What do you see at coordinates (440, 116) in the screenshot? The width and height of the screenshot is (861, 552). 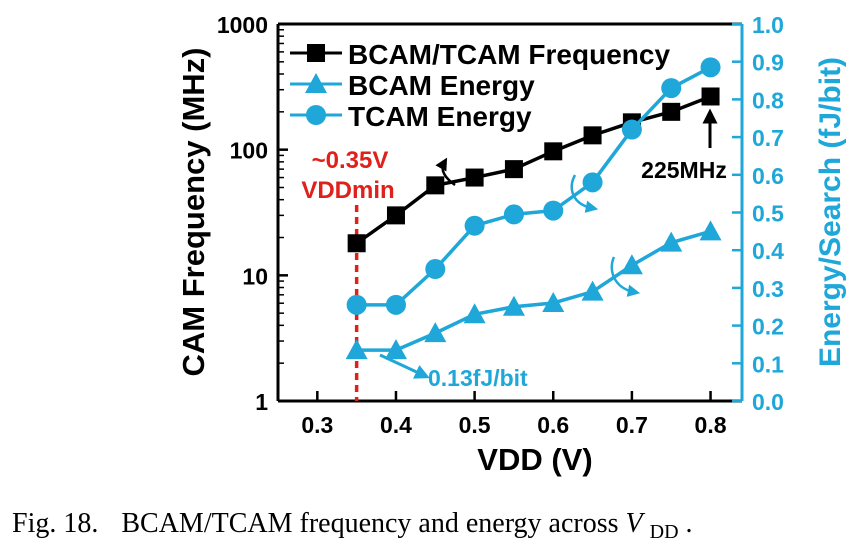 I see `legend-label-tcam-energy: TCAM Energy` at bounding box center [440, 116].